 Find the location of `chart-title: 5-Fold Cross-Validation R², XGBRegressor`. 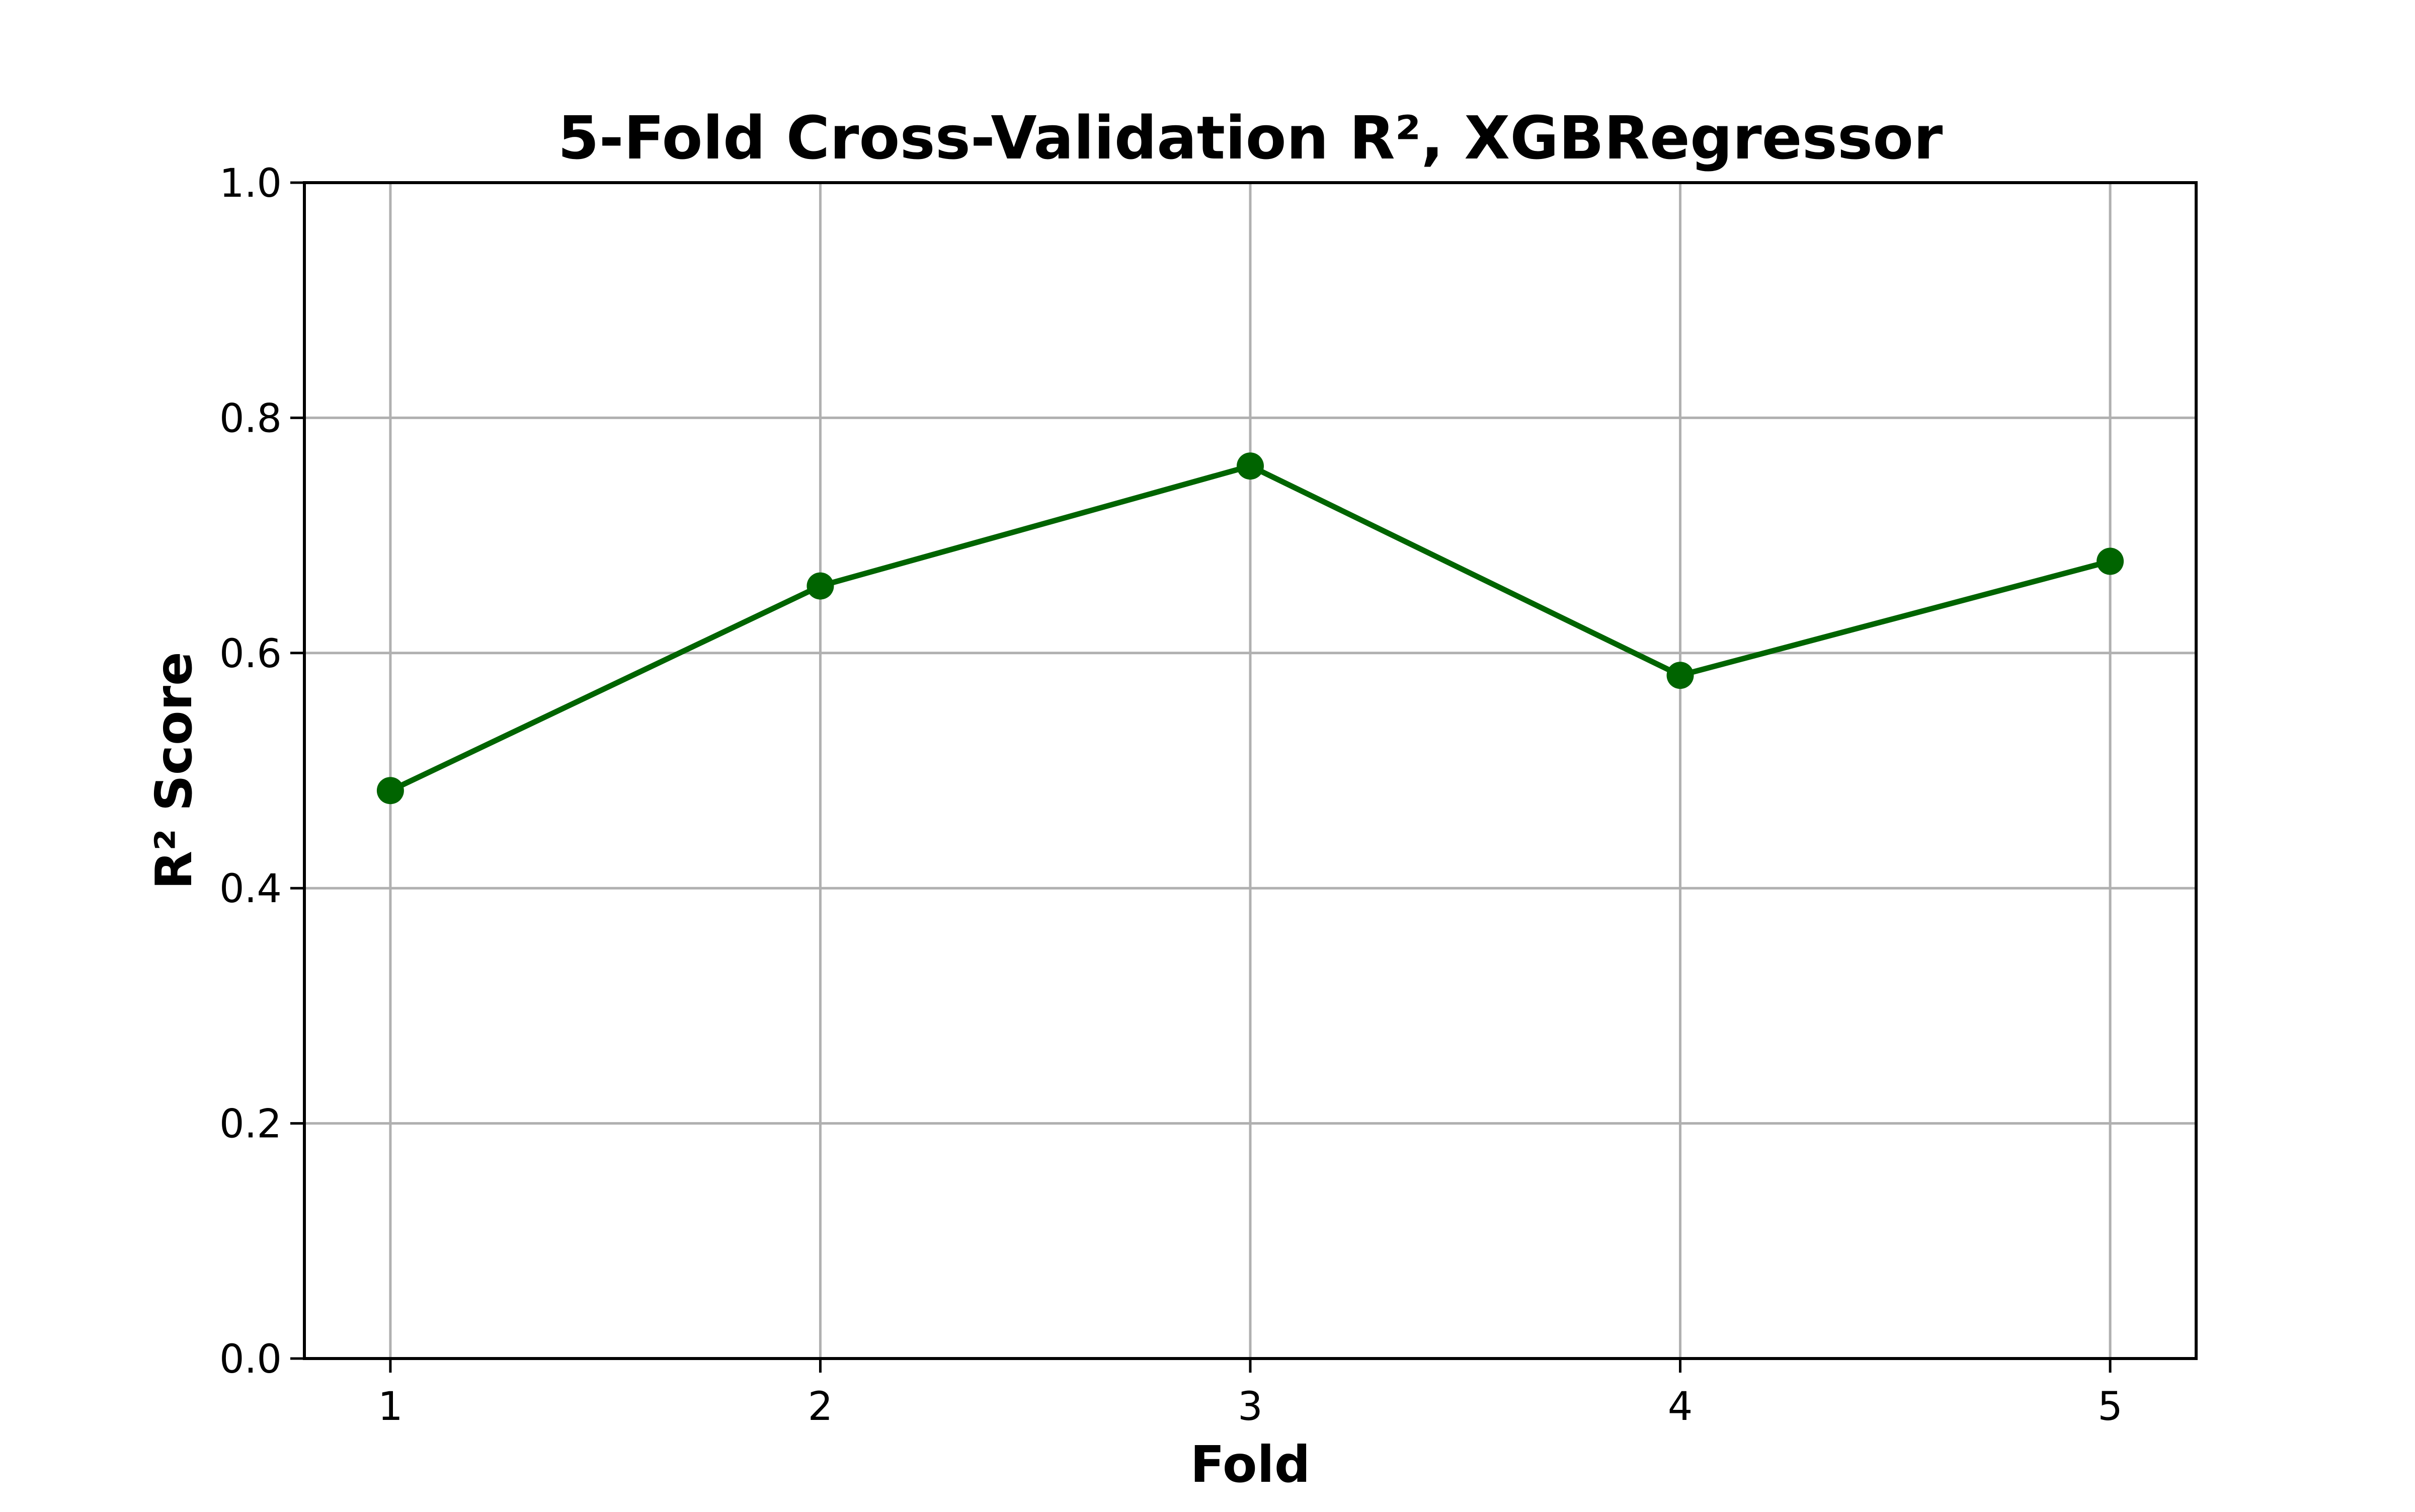

chart-title: 5-Fold Cross-Validation R², XGBRegressor is located at coordinates (1250, 138).